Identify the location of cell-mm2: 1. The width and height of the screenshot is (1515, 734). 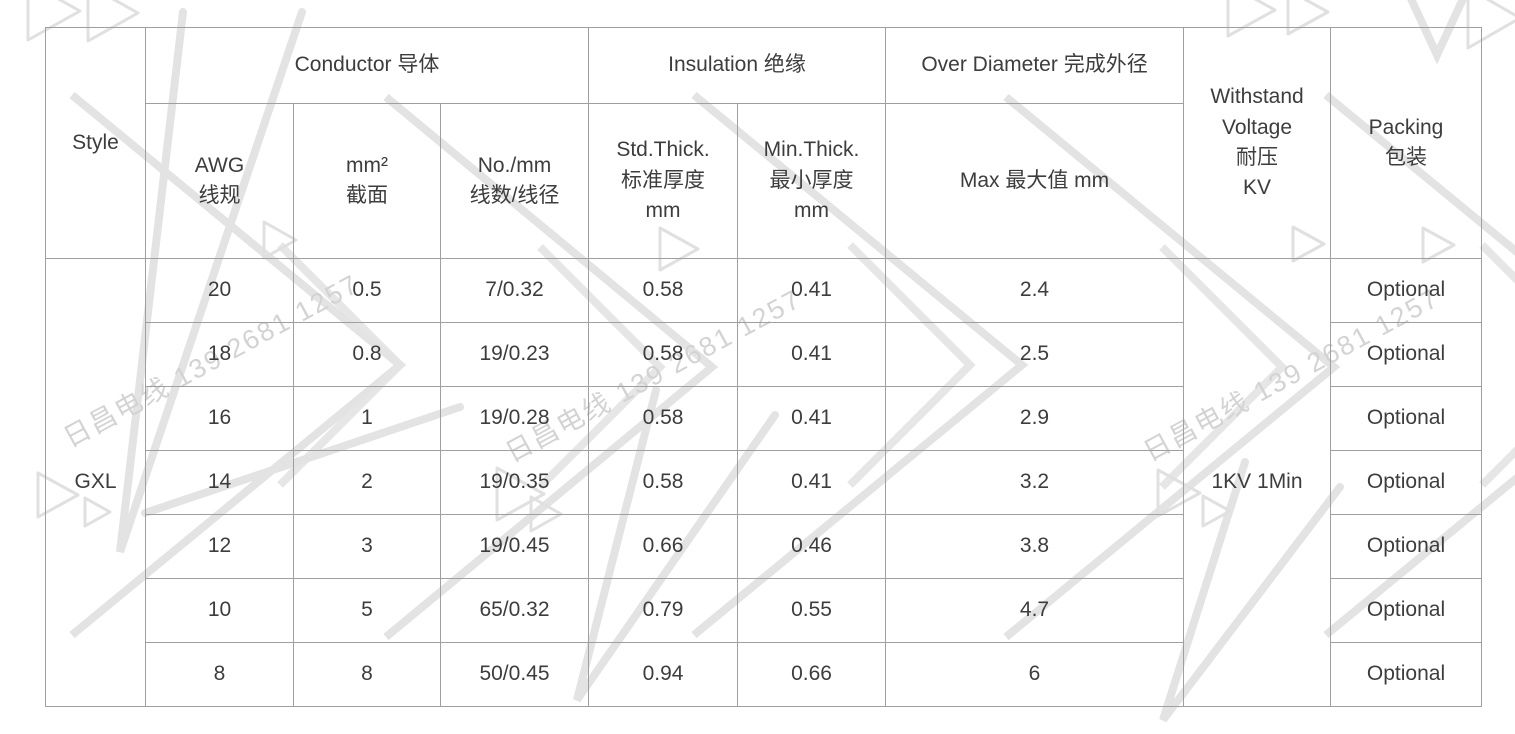
(367, 418).